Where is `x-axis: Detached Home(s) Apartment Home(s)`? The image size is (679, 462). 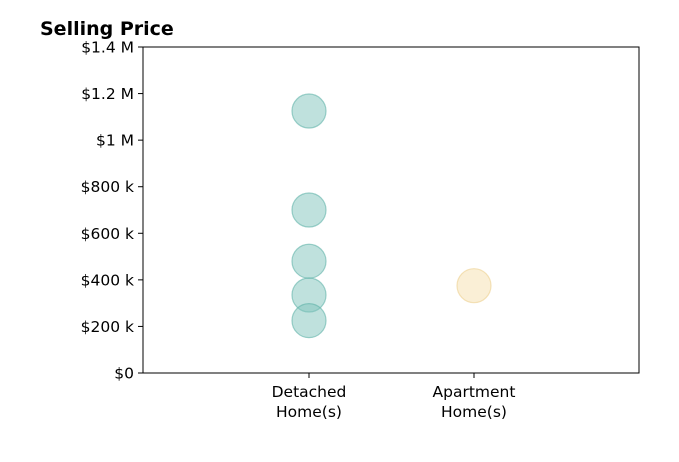 x-axis: Detached Home(s) Apartment Home(s) is located at coordinates (394, 397).